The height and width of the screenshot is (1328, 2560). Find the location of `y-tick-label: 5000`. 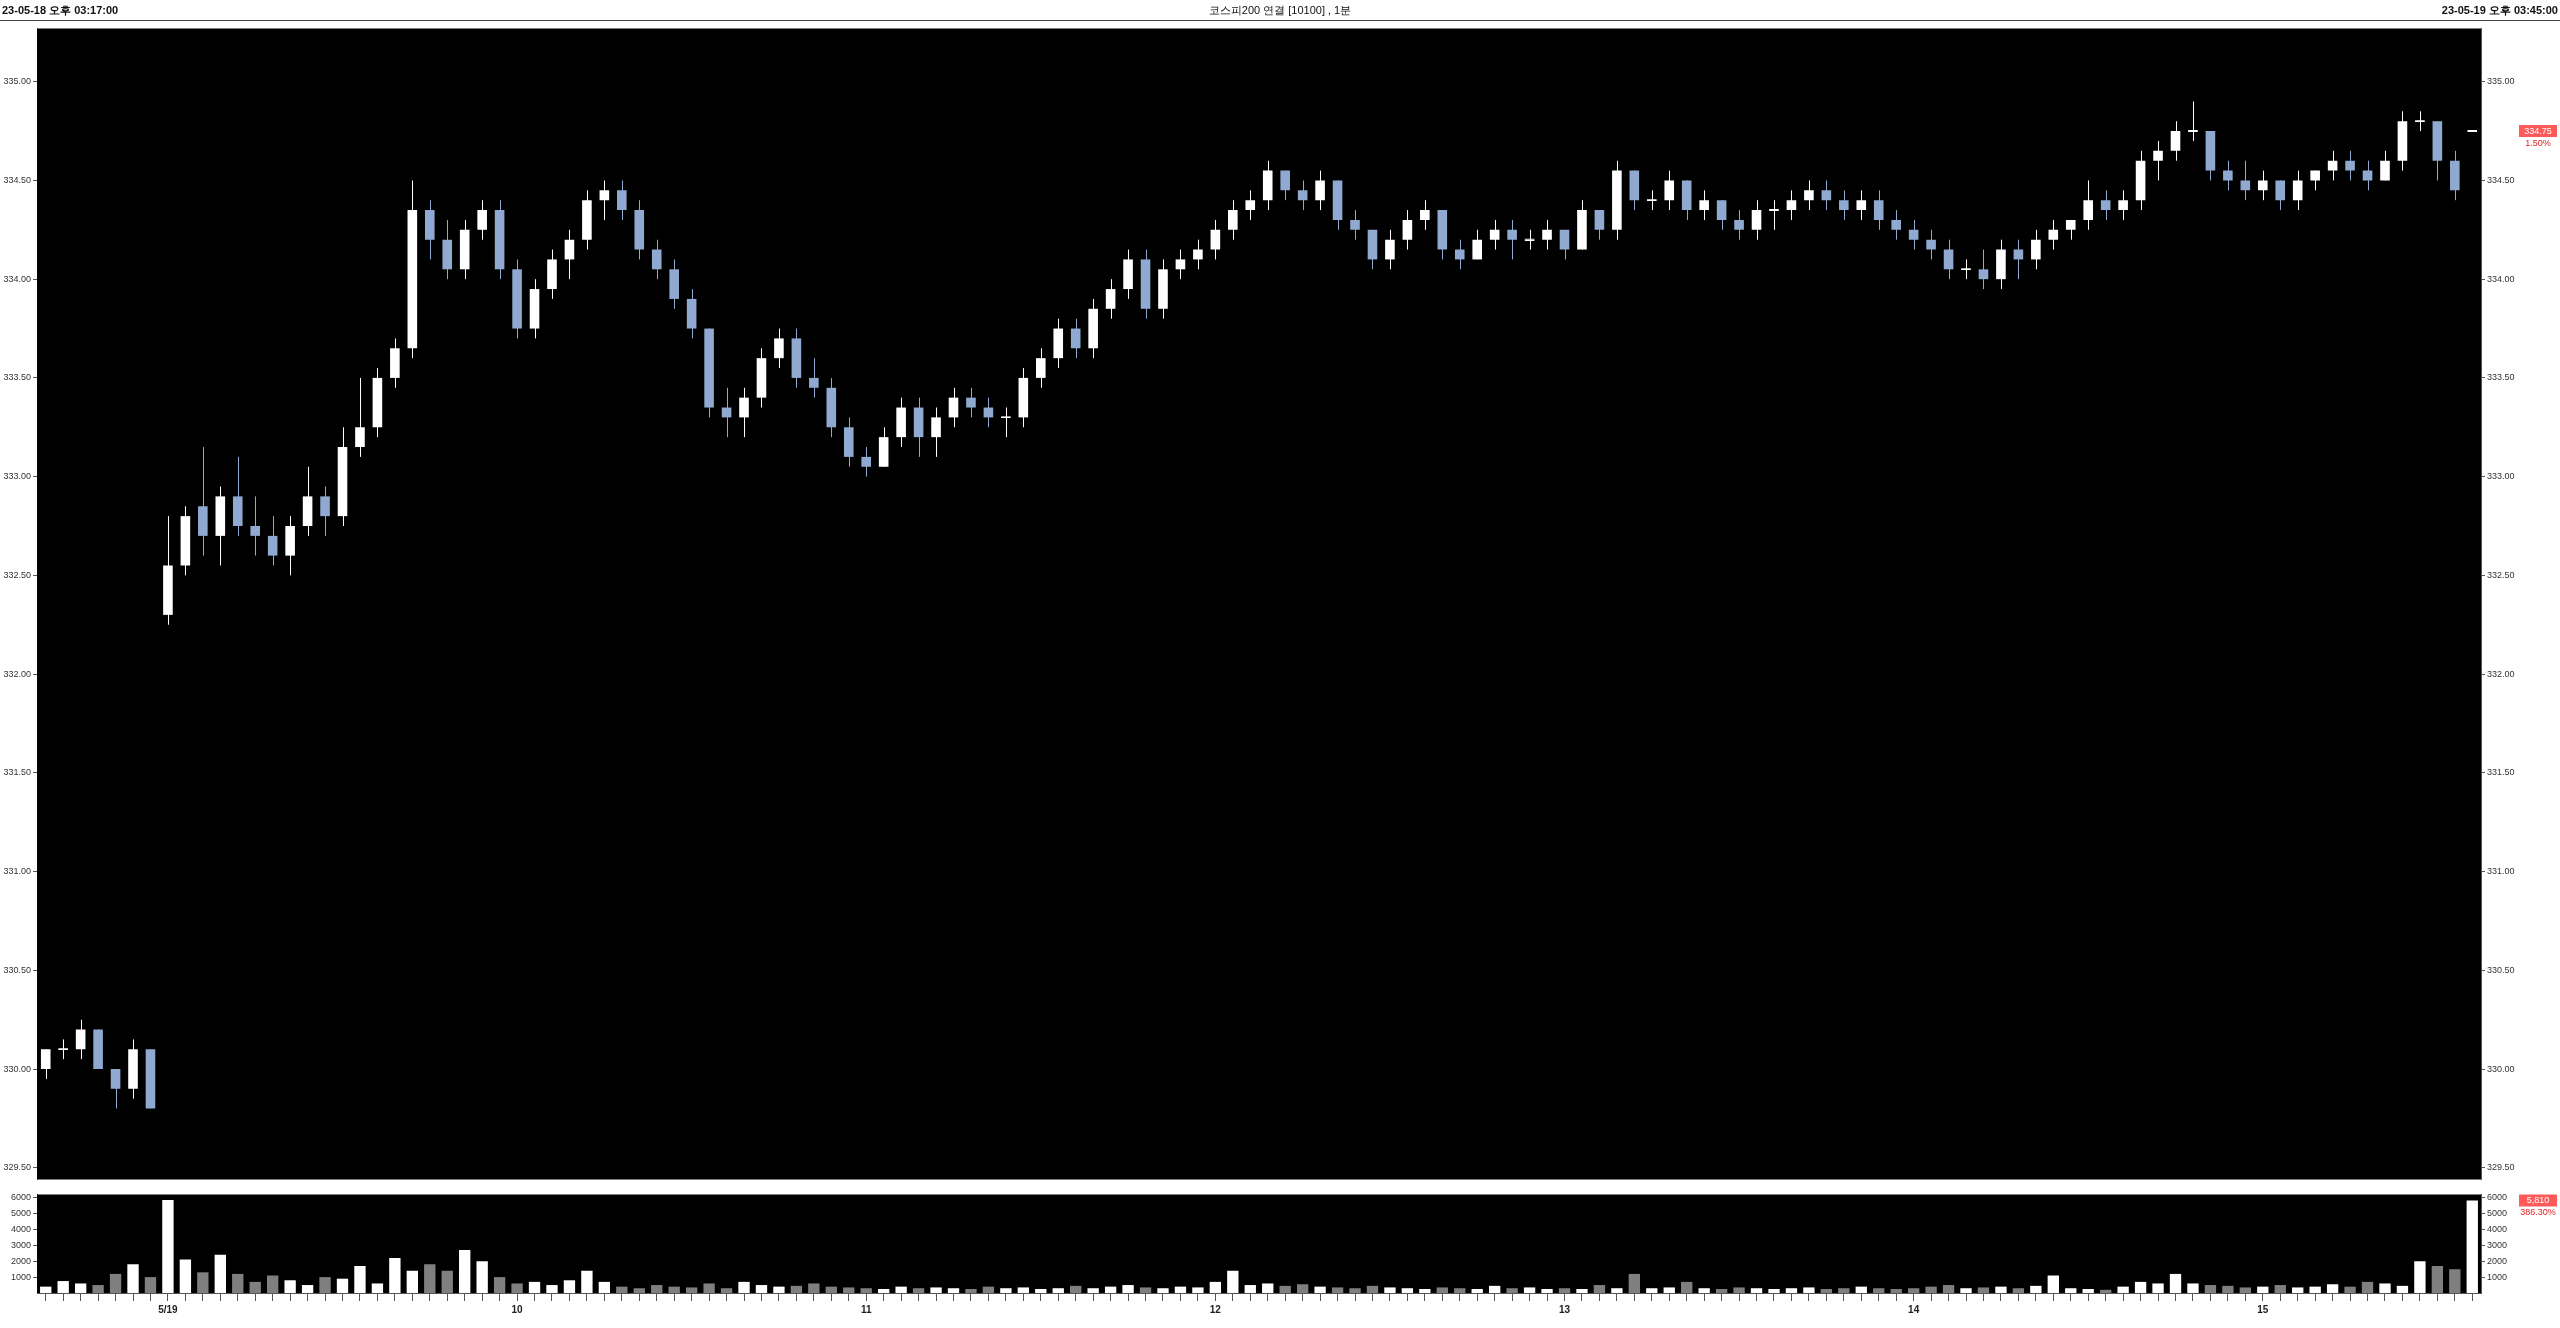

y-tick-label: 5000 is located at coordinates (20, 1212).